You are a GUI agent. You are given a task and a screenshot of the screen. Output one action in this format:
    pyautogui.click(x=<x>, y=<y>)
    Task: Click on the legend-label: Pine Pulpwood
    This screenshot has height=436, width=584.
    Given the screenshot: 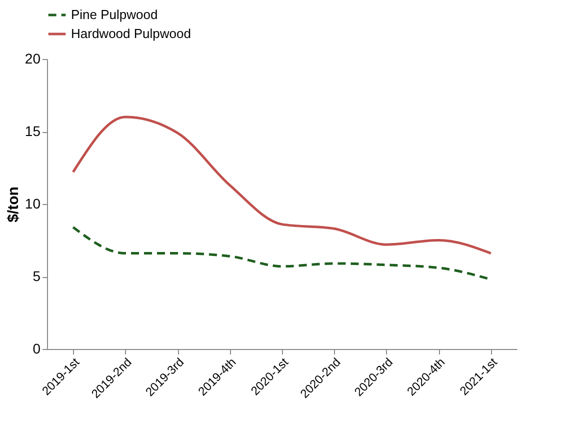 What is the action you would take?
    pyautogui.click(x=114, y=14)
    